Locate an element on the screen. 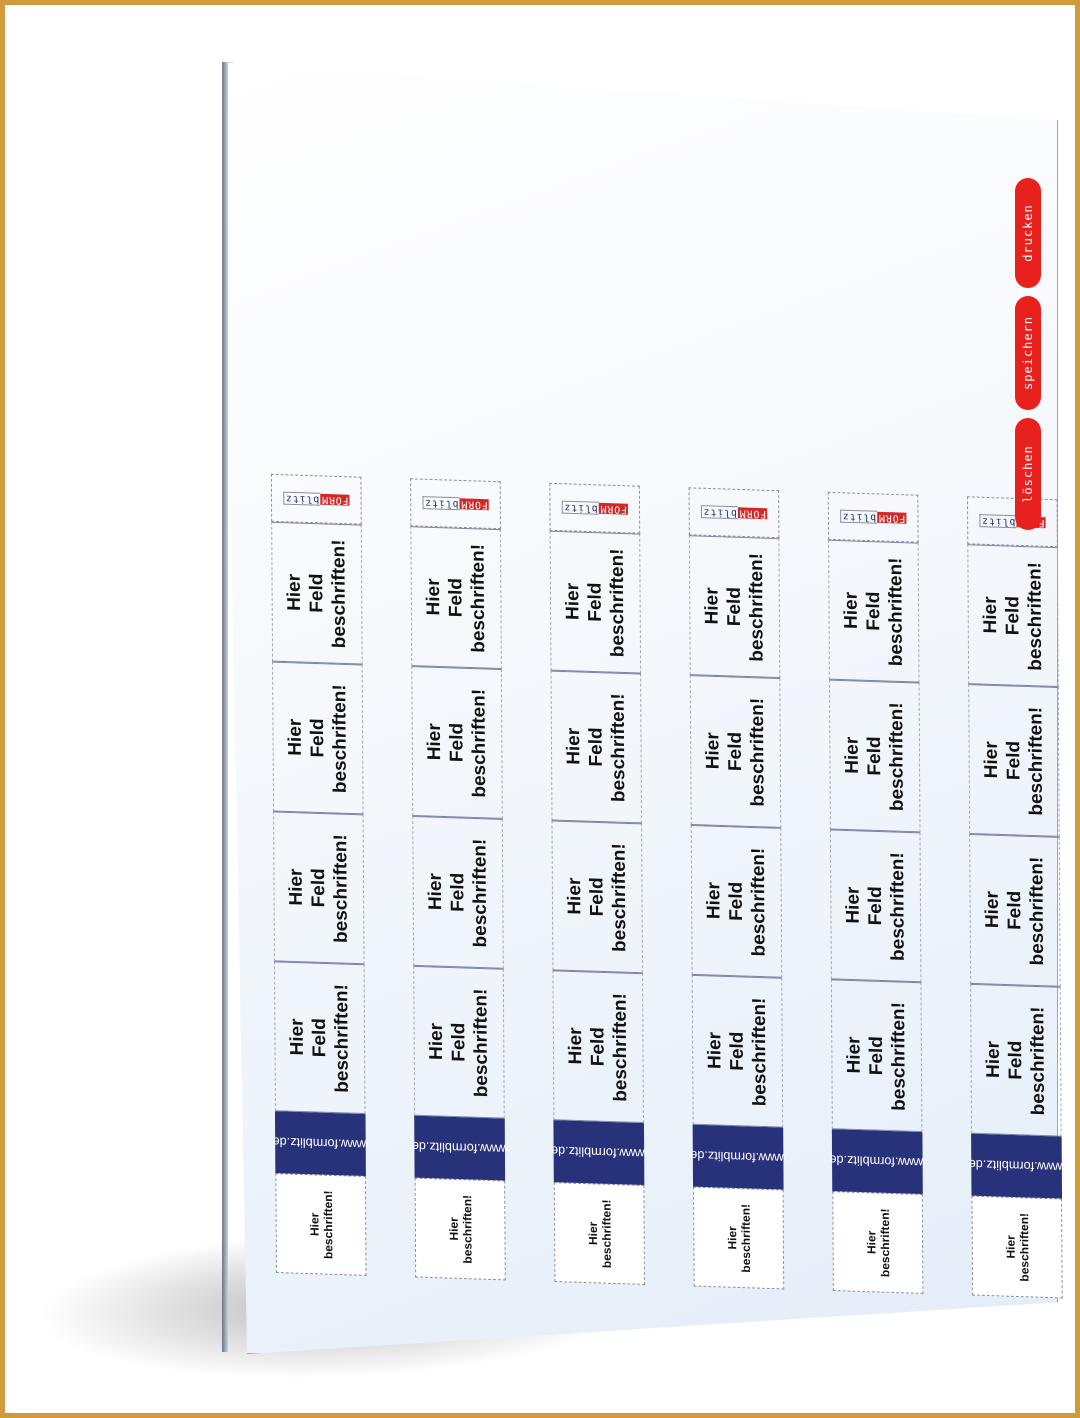 This screenshot has width=1080, height=1418. speichern-button: speichern is located at coordinates (1028, 353).